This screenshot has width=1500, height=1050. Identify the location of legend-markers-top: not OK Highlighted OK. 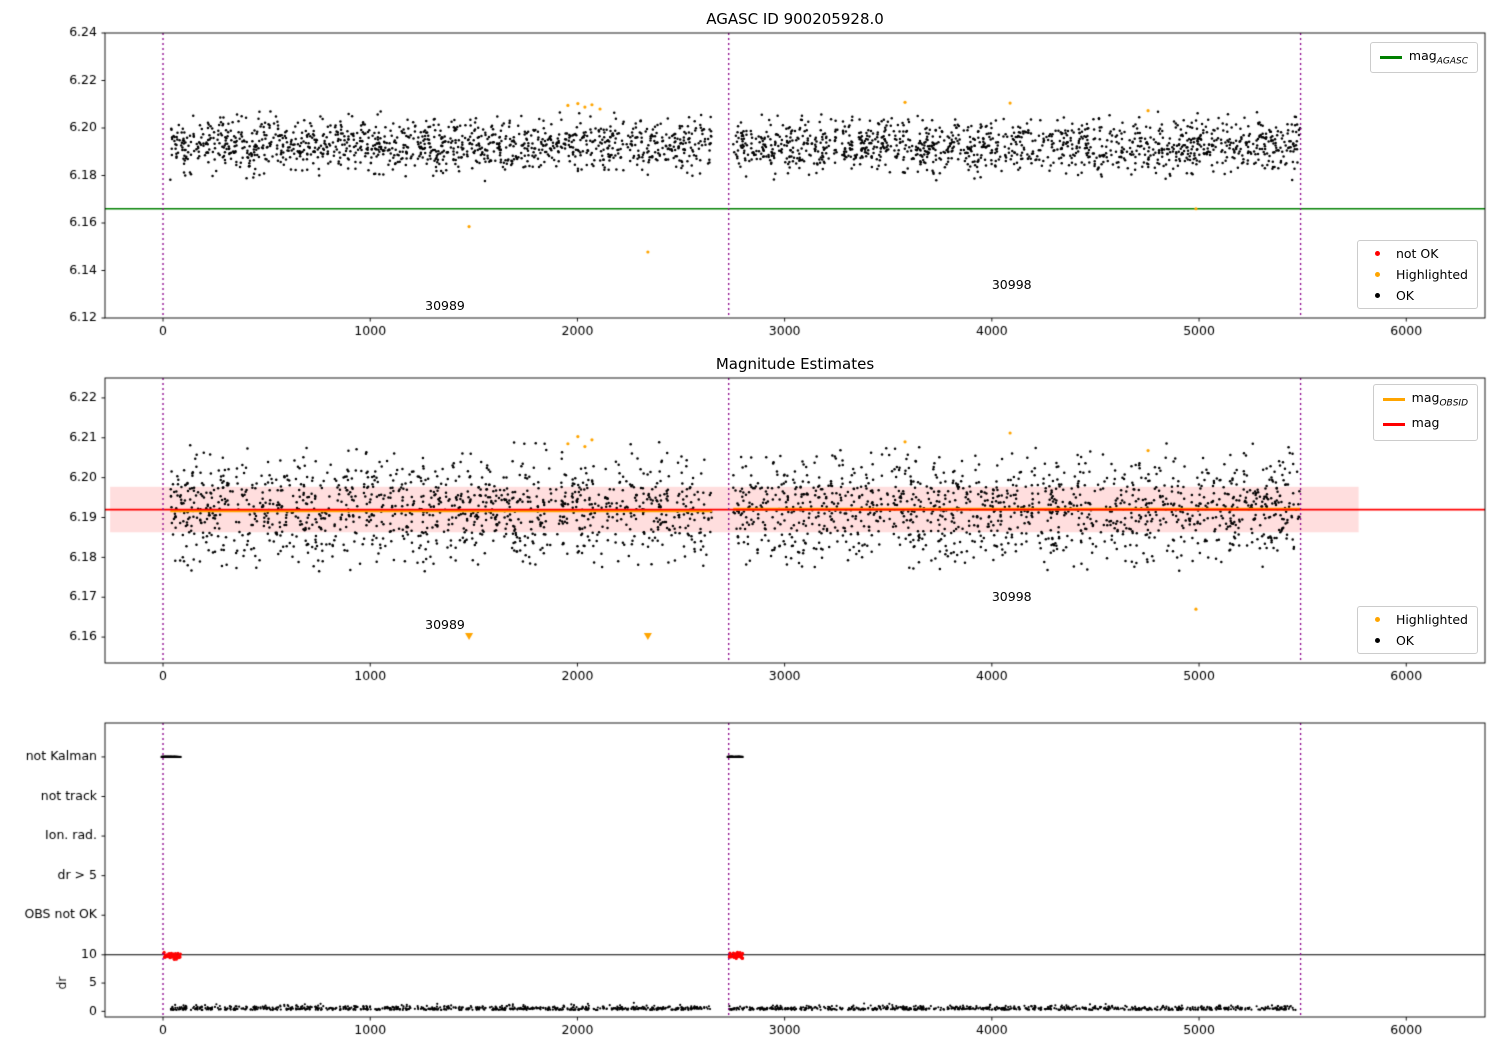
(1417, 274).